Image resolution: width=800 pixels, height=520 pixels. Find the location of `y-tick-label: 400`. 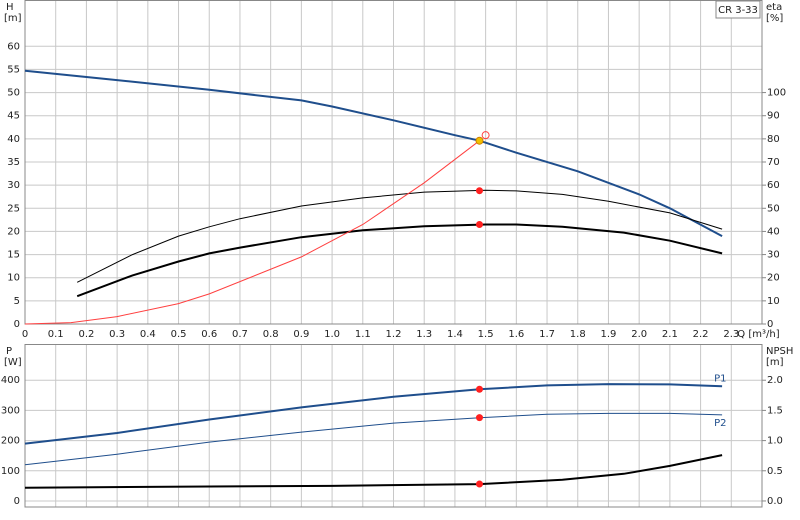

y-tick-label: 400 is located at coordinates (10, 380).